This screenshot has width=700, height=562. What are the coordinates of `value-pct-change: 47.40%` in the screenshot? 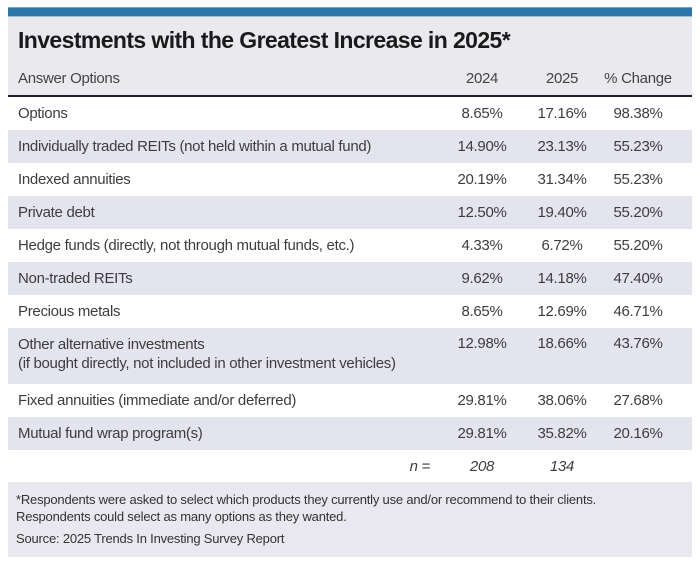 It's located at (638, 278).